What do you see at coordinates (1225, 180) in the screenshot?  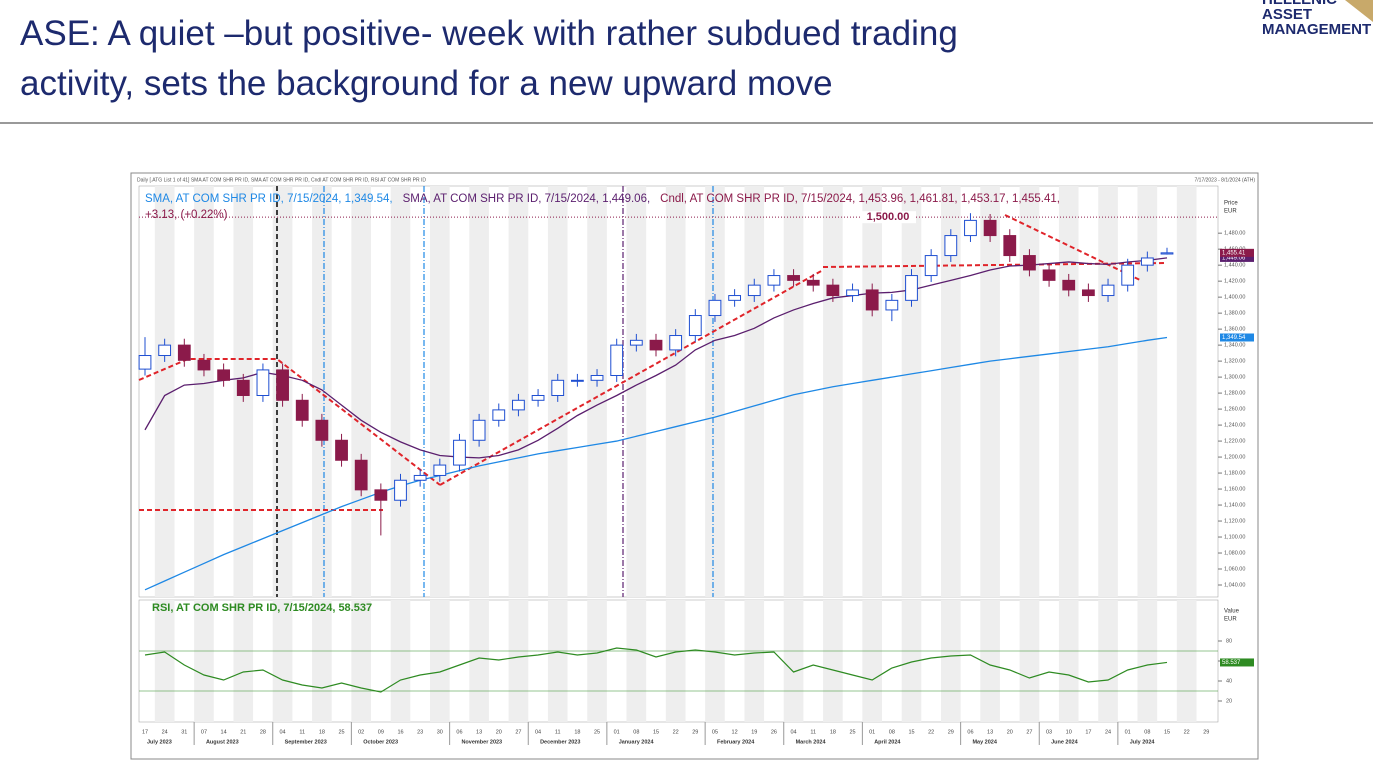 I see `toolbar-text: 7/17/2023 - 8/1/2024 (ATH)` at bounding box center [1225, 180].